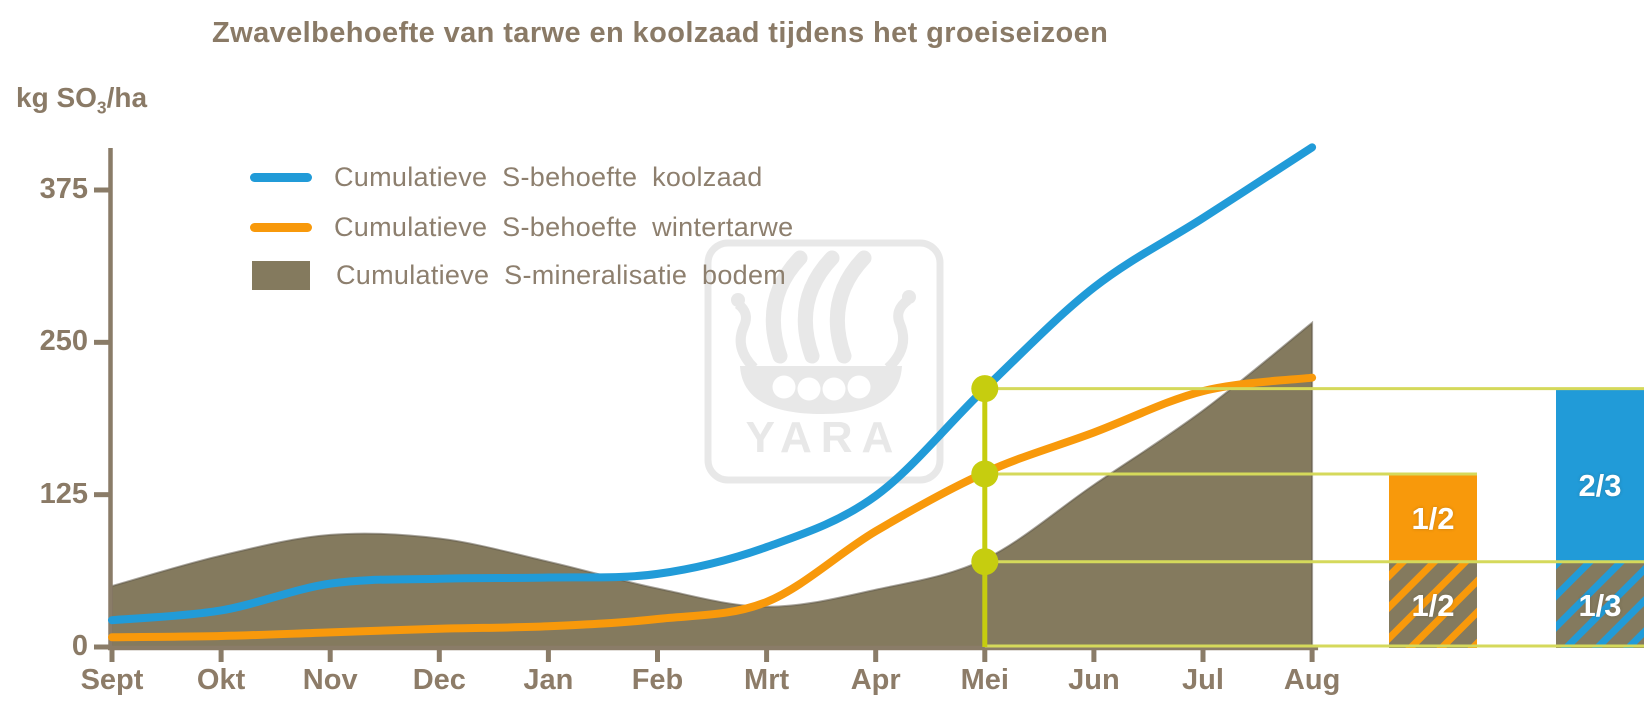  I want to click on legend-item-wintertarwe: Cumulatieve S-behoefte wintertarwe, so click(521, 227).